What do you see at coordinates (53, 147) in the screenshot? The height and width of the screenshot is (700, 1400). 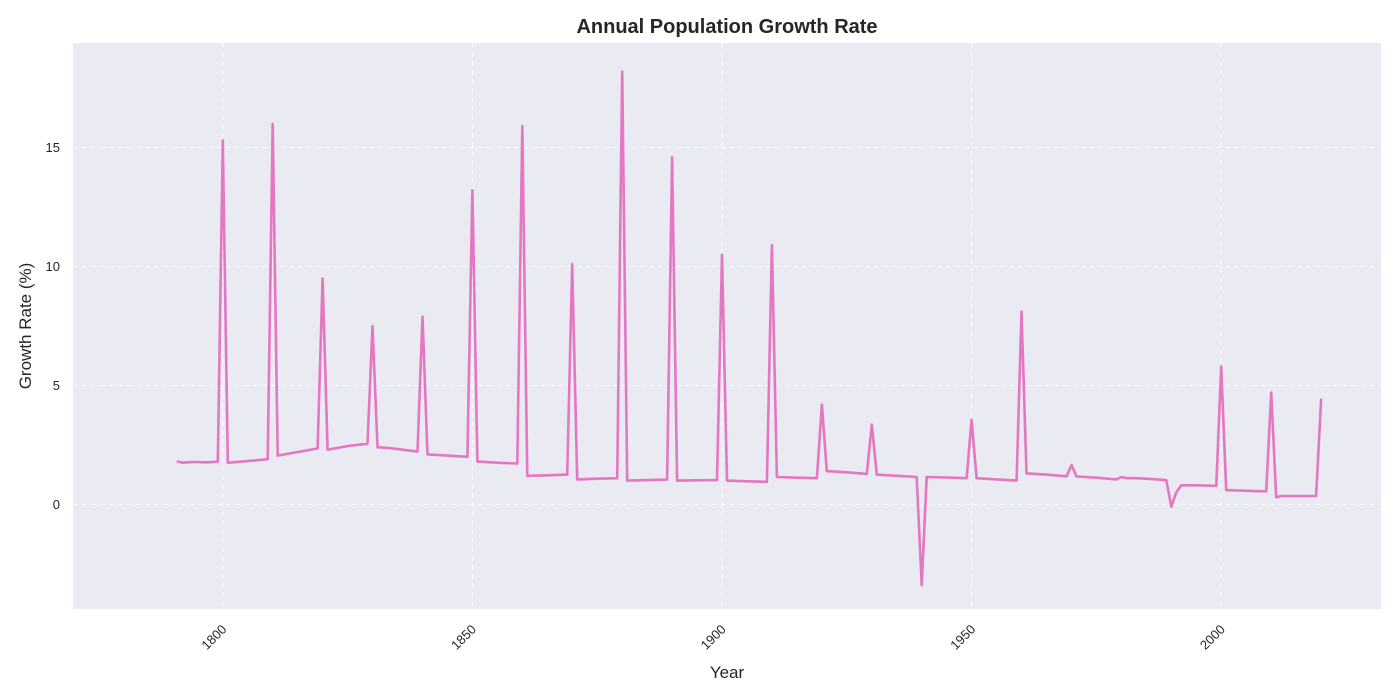 I see `y-tick-label: 15` at bounding box center [53, 147].